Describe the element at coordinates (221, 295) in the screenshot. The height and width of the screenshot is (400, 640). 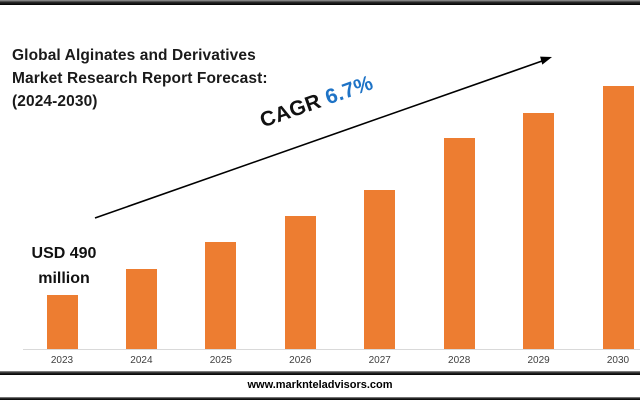
I see `bar-2025` at that location.